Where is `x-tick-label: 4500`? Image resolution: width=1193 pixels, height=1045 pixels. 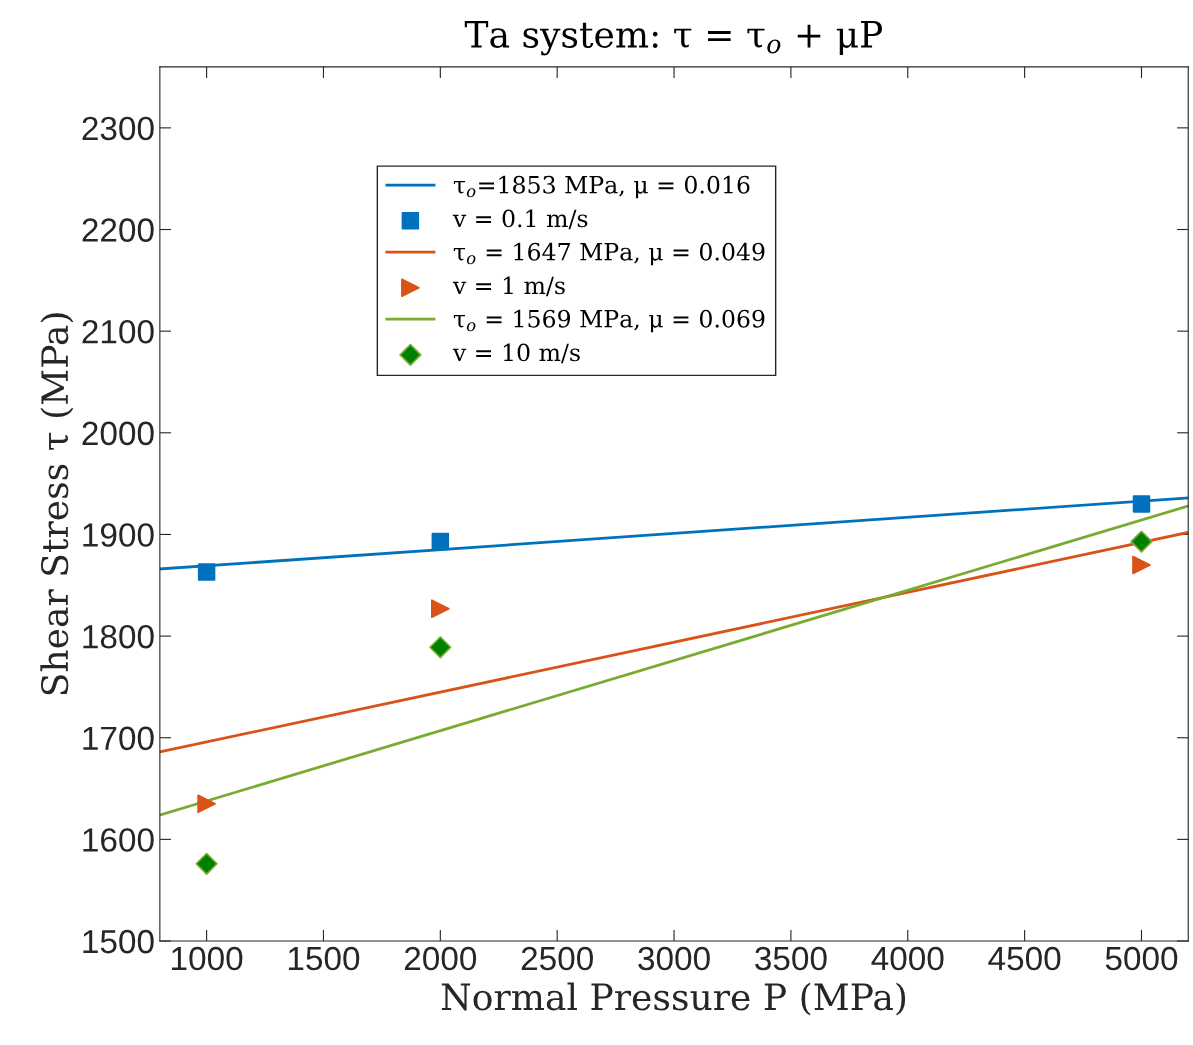 x-tick-label: 4500 is located at coordinates (1024, 958).